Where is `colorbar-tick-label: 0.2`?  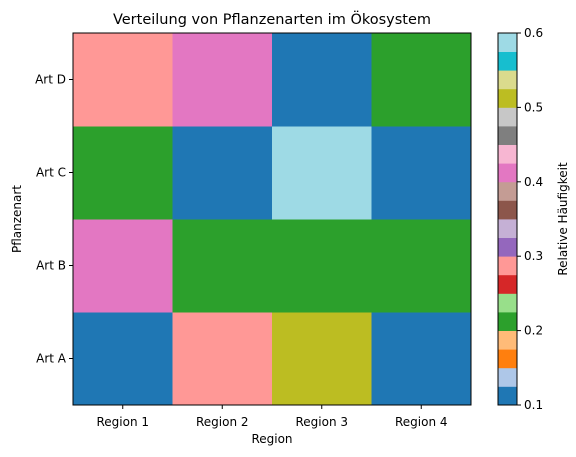 colorbar-tick-label: 0.2 is located at coordinates (533, 331).